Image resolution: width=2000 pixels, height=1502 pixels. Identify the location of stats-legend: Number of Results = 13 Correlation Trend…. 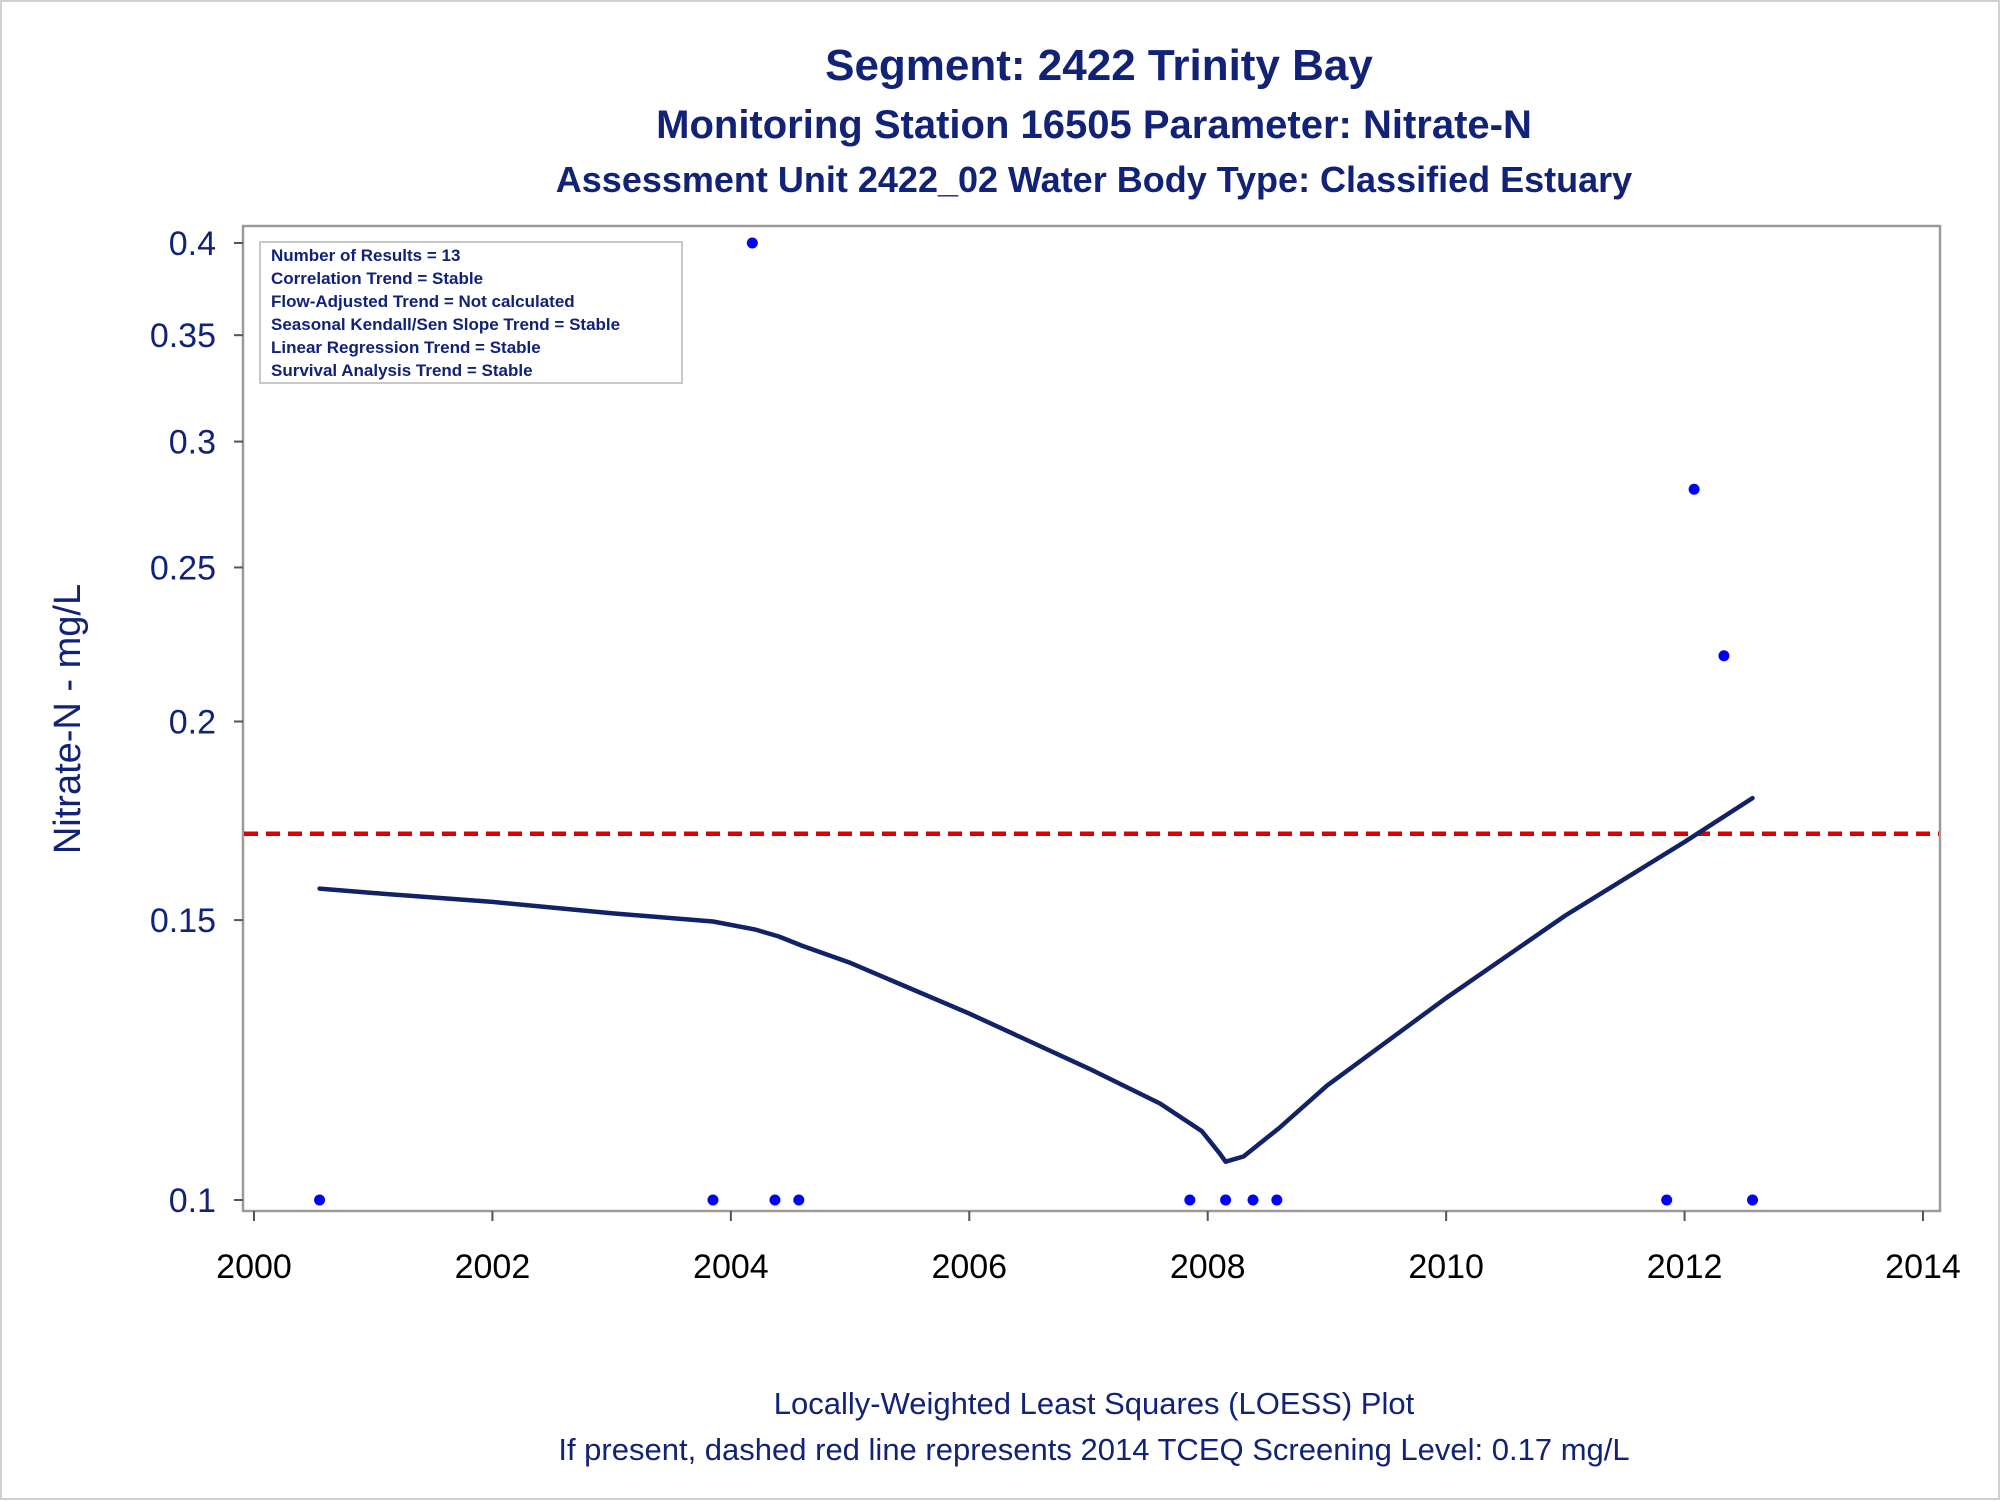
(471, 312).